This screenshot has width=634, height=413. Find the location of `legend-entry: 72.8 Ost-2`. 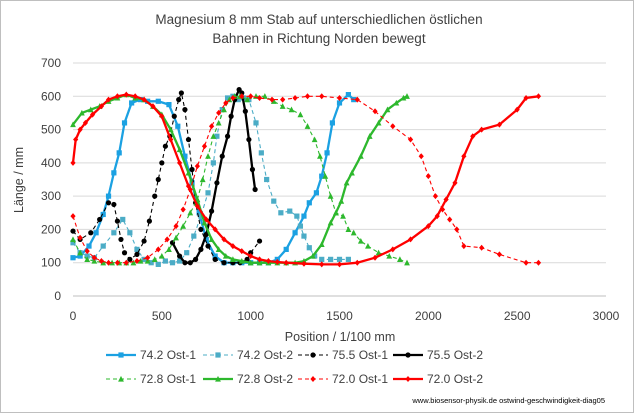

legend-entry: 72.8 Ost-2 is located at coordinates (248, 379).